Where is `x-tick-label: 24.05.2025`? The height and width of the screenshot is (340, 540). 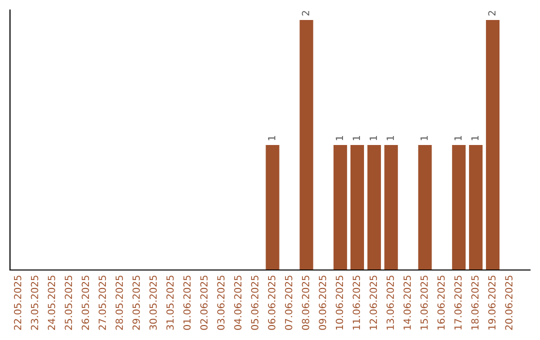
x-tick-label: 24.05.2025 is located at coordinates (52, 303).